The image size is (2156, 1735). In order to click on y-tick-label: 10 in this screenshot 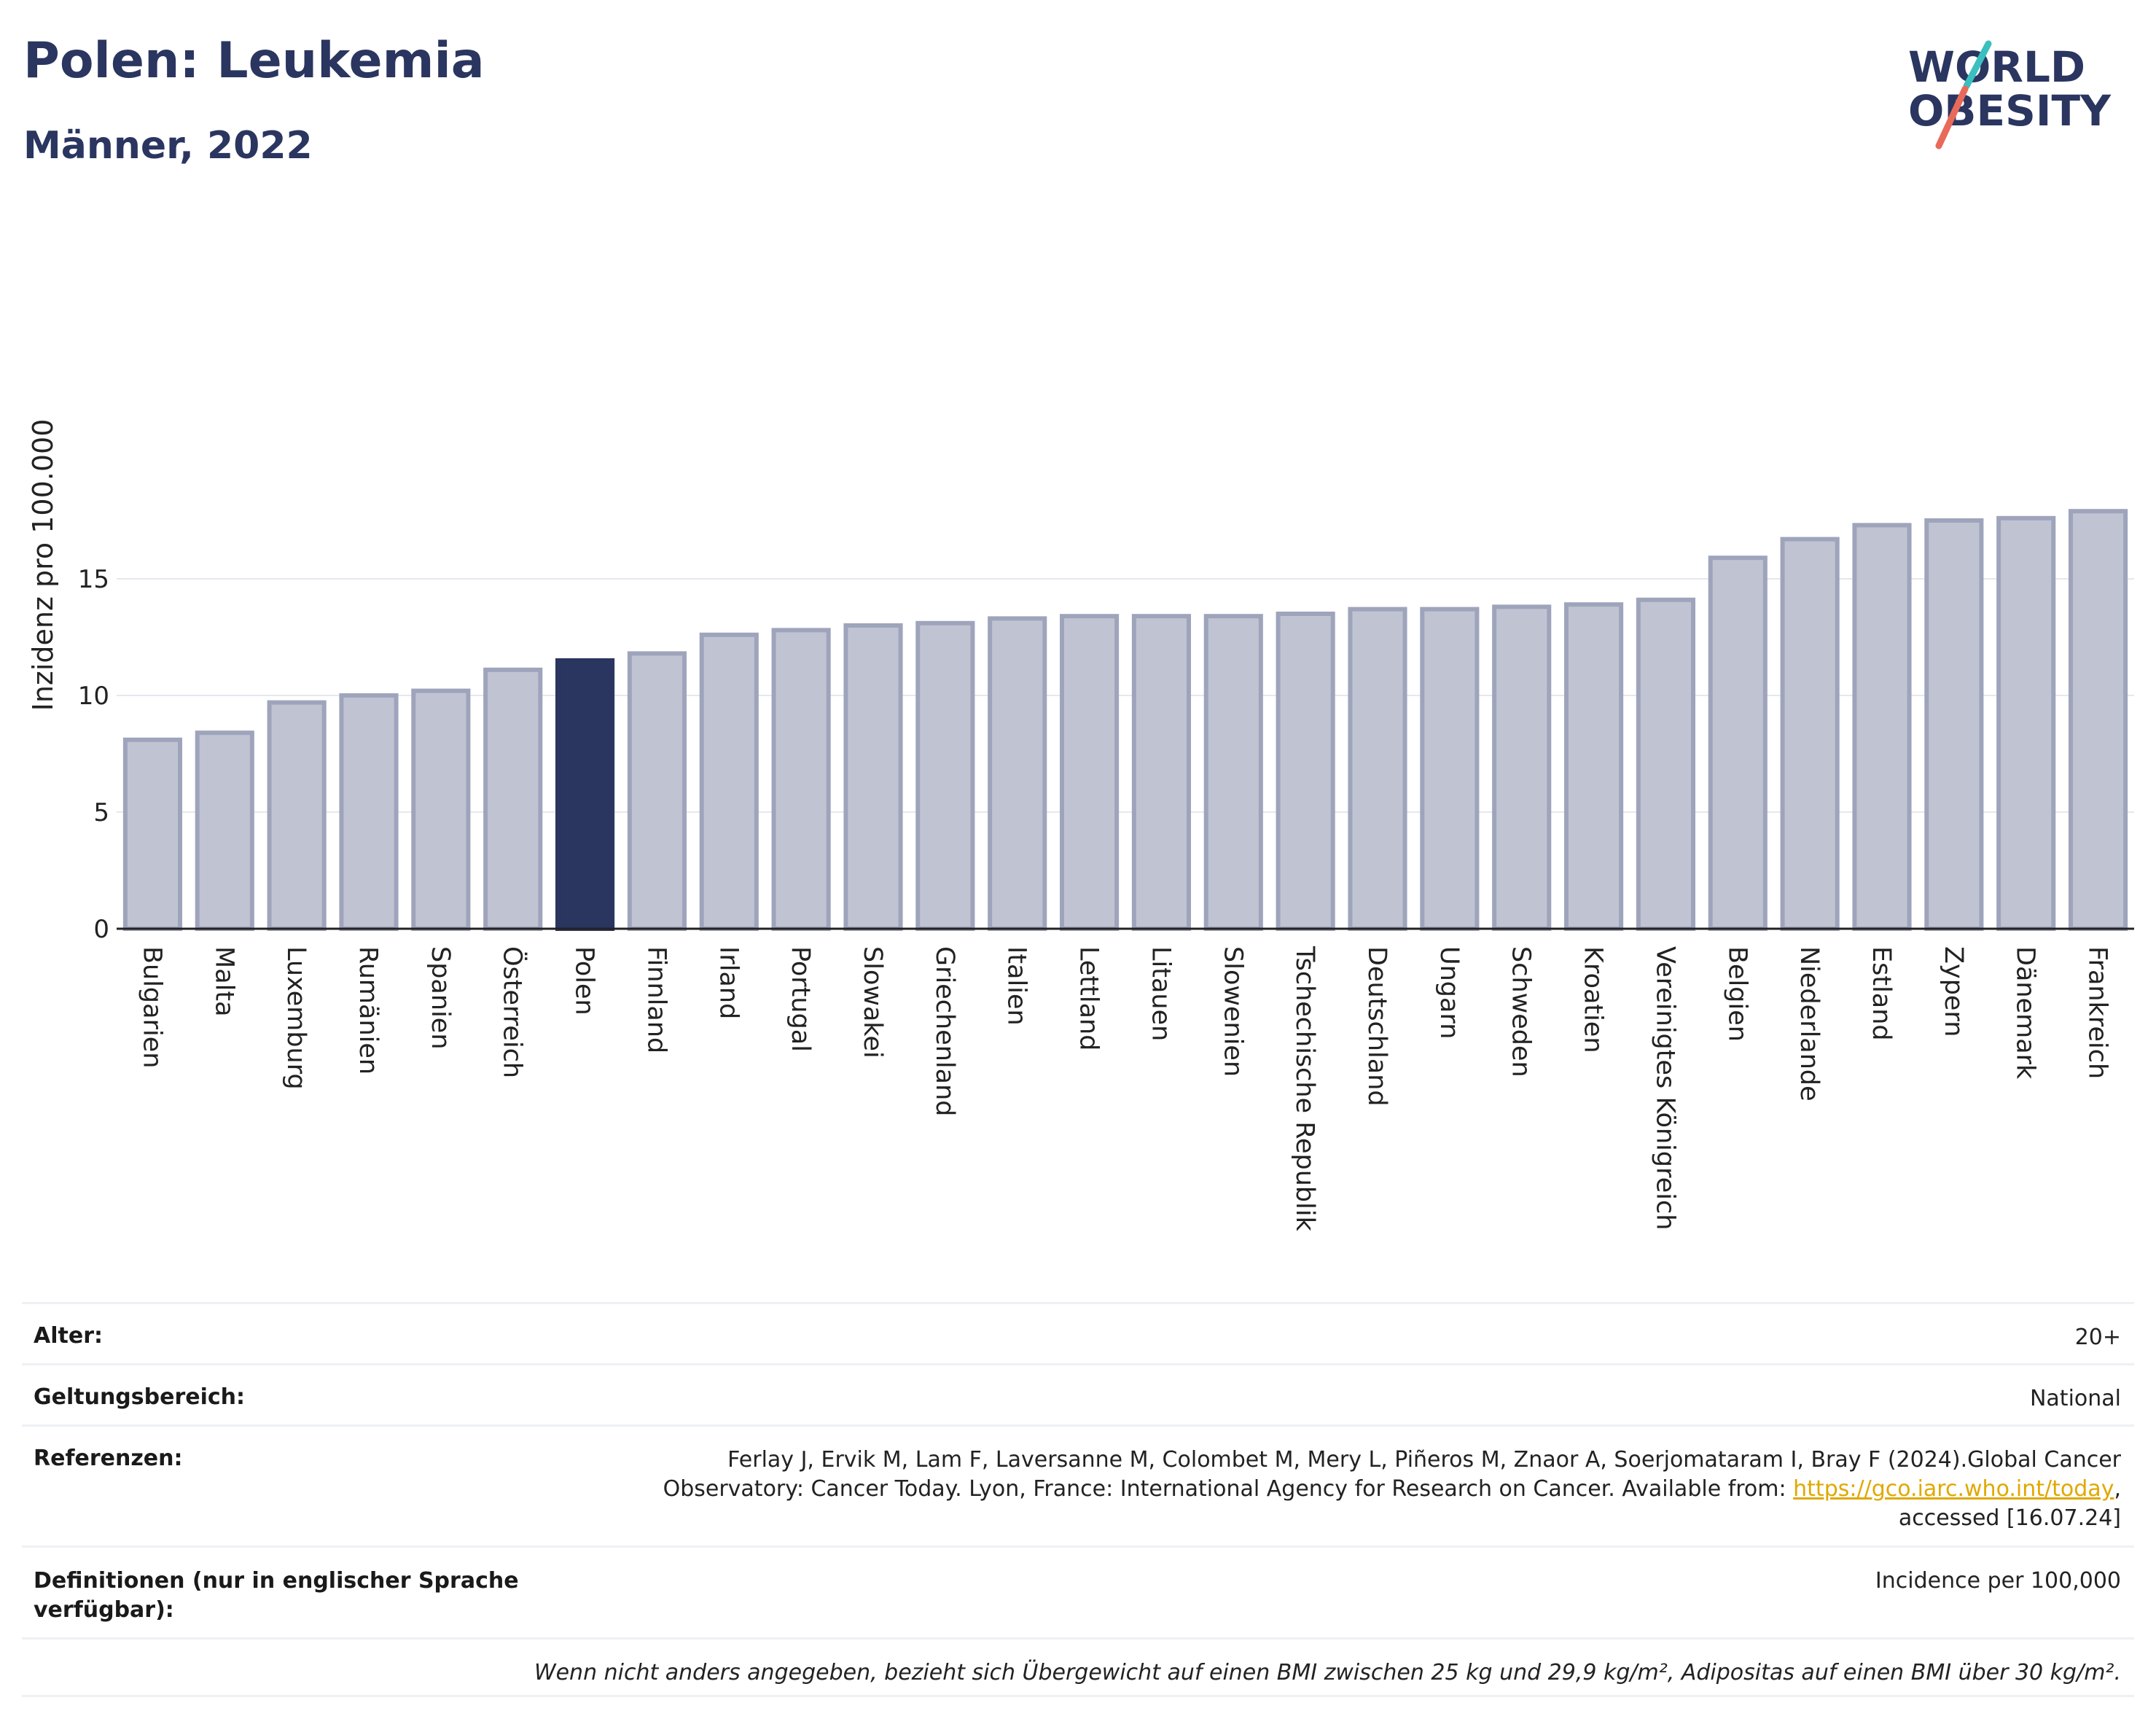, I will do `click(94, 696)`.